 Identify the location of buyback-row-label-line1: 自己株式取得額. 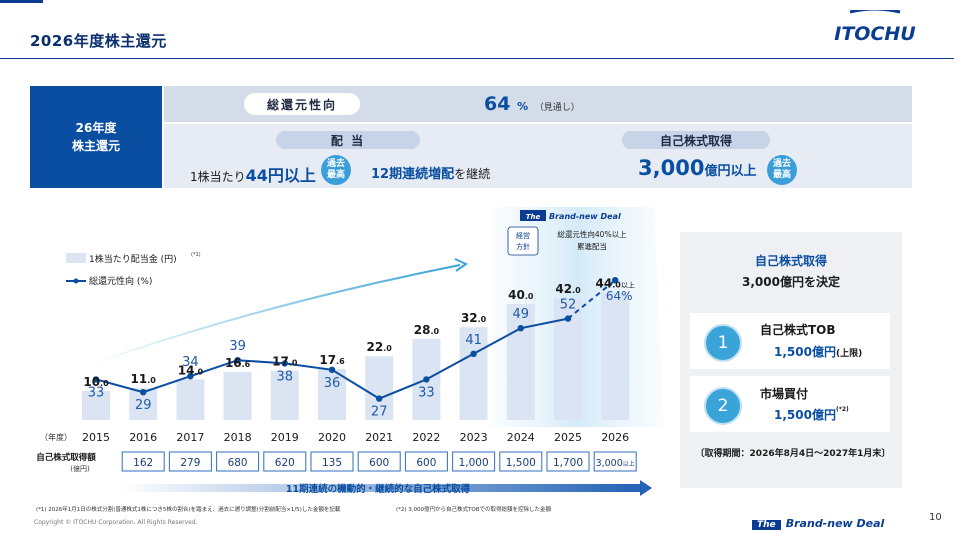
(66, 457).